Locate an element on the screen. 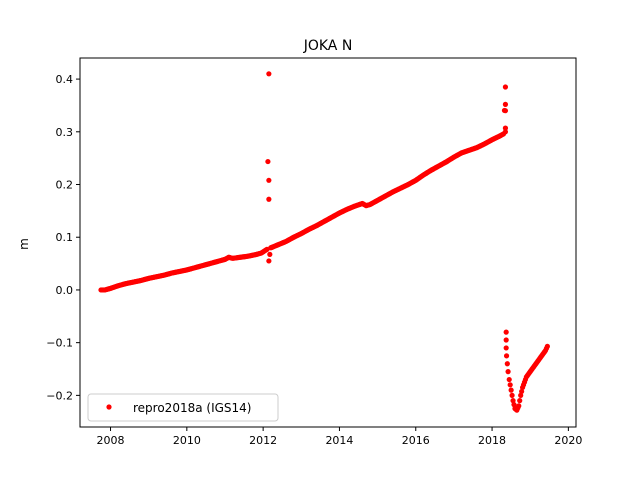 The image size is (640, 484). legend: repro2018a (IGS14) is located at coordinates (183, 407).